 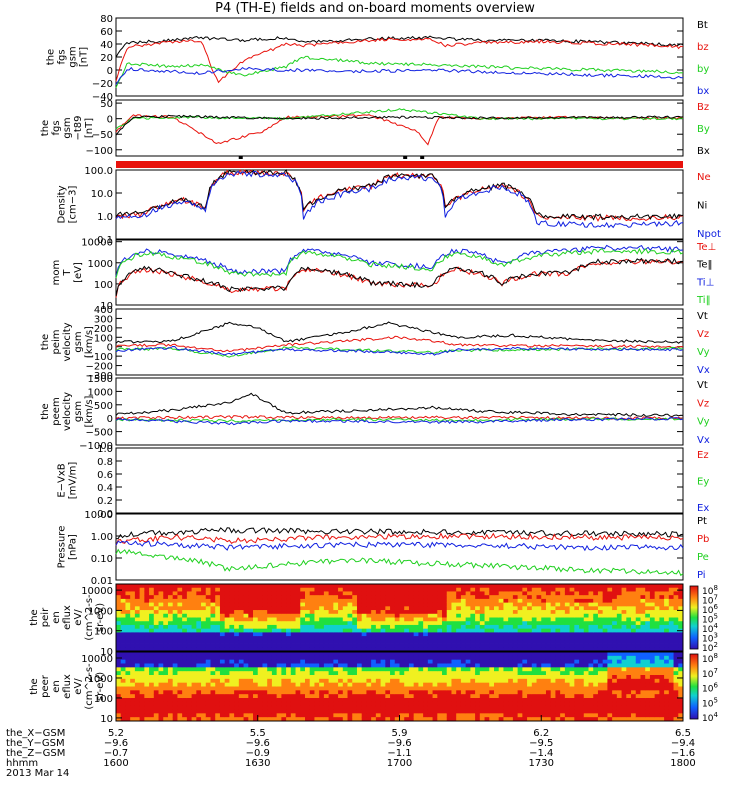 What do you see at coordinates (399, 405) in the screenshot?
I see `series-Vt` at bounding box center [399, 405].